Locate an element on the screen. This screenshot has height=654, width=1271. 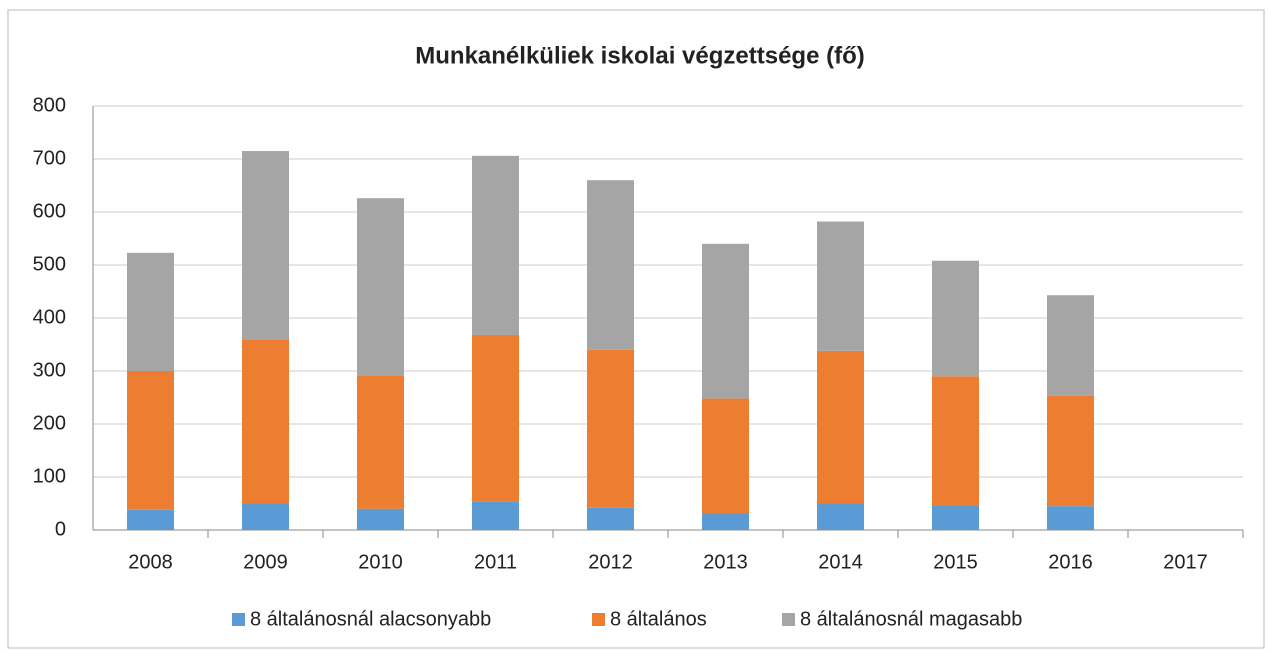
x-tick-label: 2013 is located at coordinates (725, 562).